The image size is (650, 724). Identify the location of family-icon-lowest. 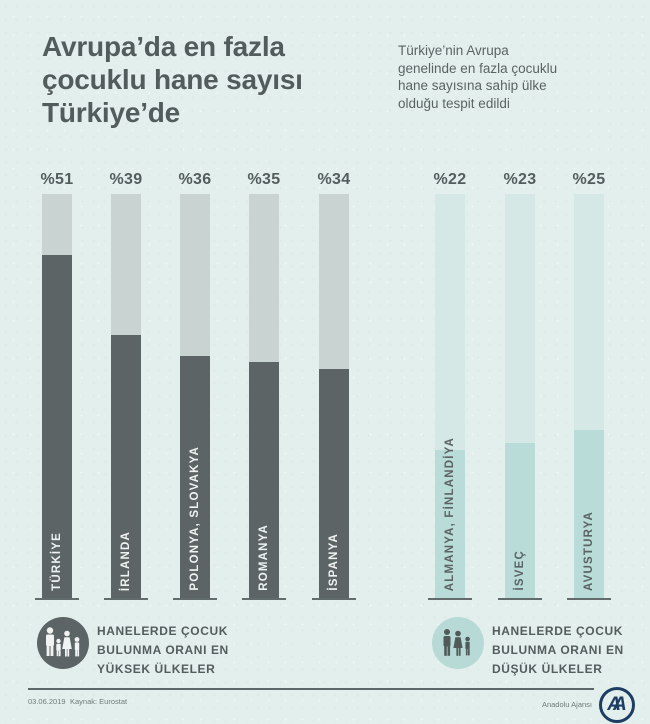
(458, 643).